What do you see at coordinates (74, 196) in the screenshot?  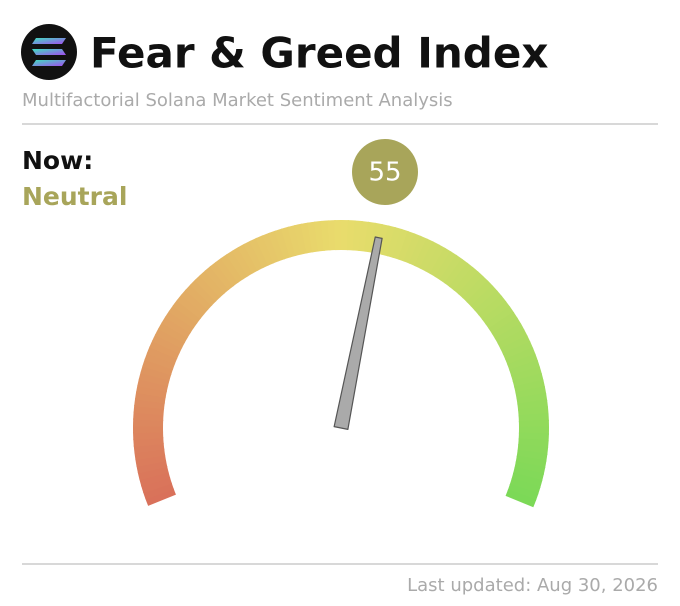 I see `status: Neutral` at bounding box center [74, 196].